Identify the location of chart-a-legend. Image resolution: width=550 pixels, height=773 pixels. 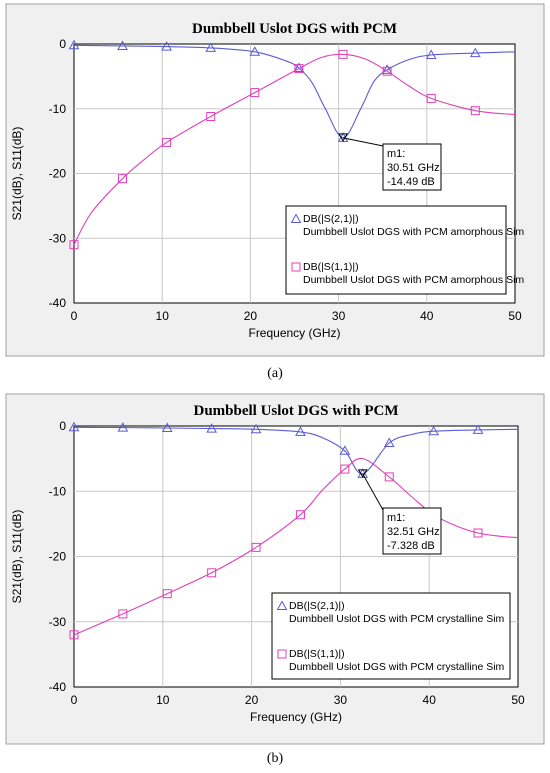
(396, 250).